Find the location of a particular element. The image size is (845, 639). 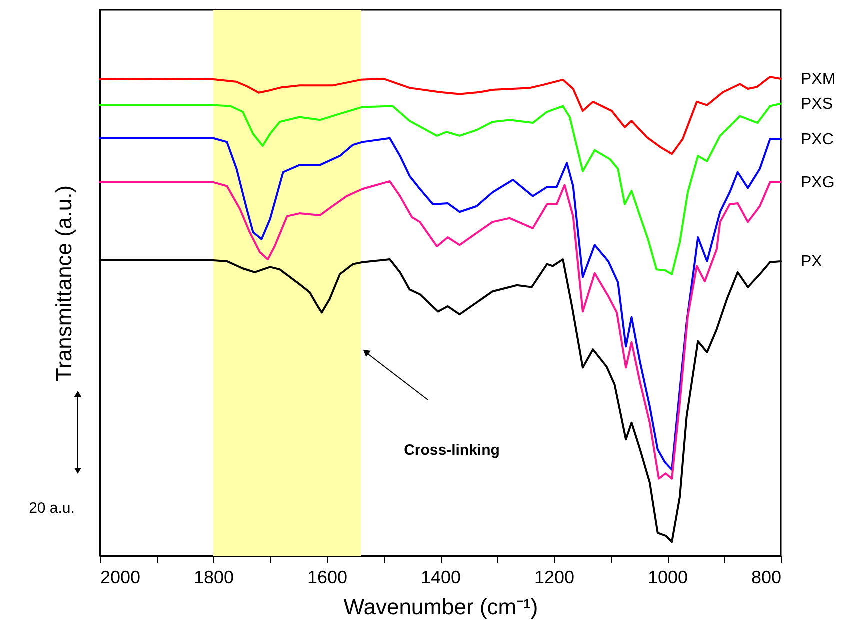

x-tick-label: 1200 is located at coordinates (554, 578).